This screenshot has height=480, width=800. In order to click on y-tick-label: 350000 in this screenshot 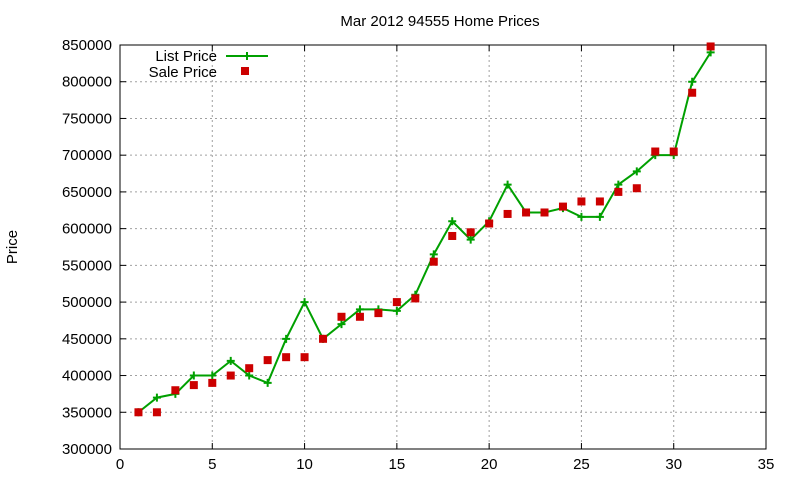, I will do `click(87, 412)`.